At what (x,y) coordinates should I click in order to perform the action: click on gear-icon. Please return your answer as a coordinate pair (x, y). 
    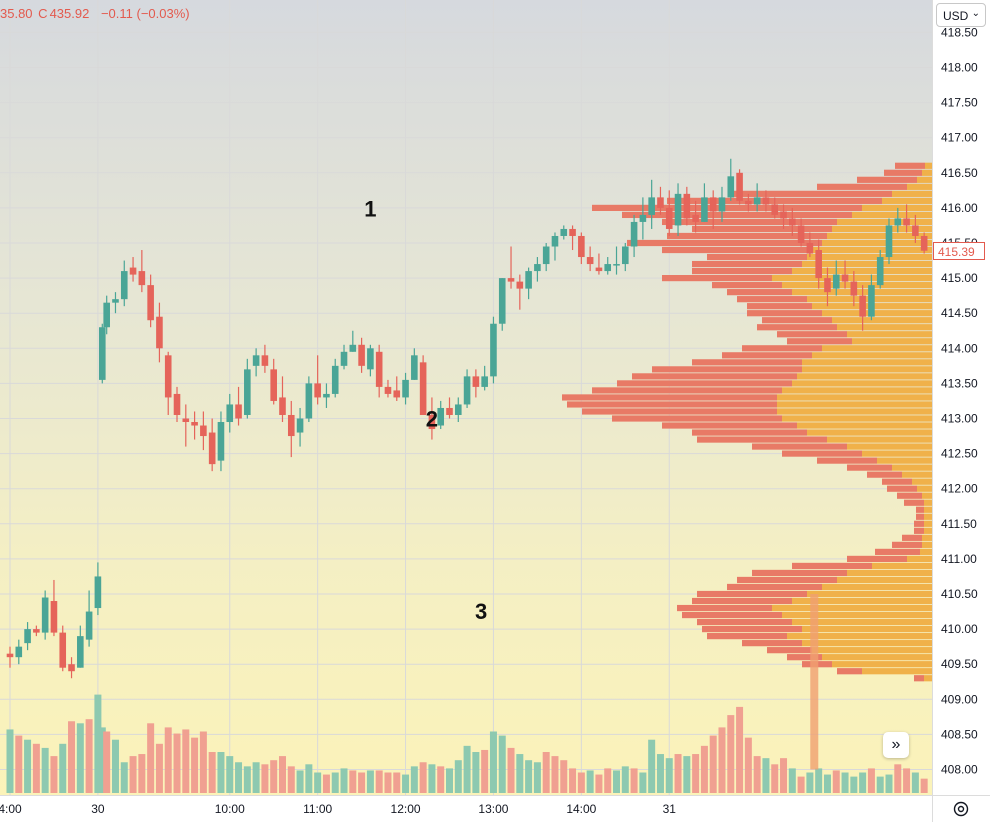
    Looking at the image, I should click on (961, 809).